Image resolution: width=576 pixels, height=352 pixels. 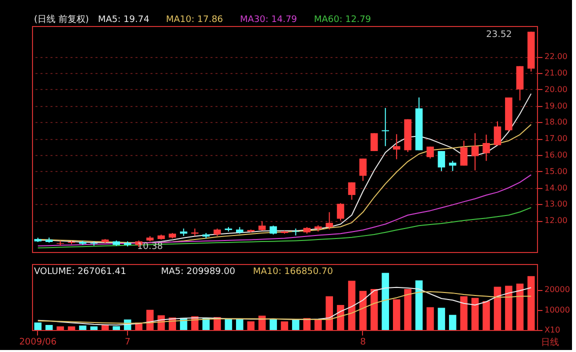 I want to click on x-tick-label: 2009/06, so click(x=38, y=343).